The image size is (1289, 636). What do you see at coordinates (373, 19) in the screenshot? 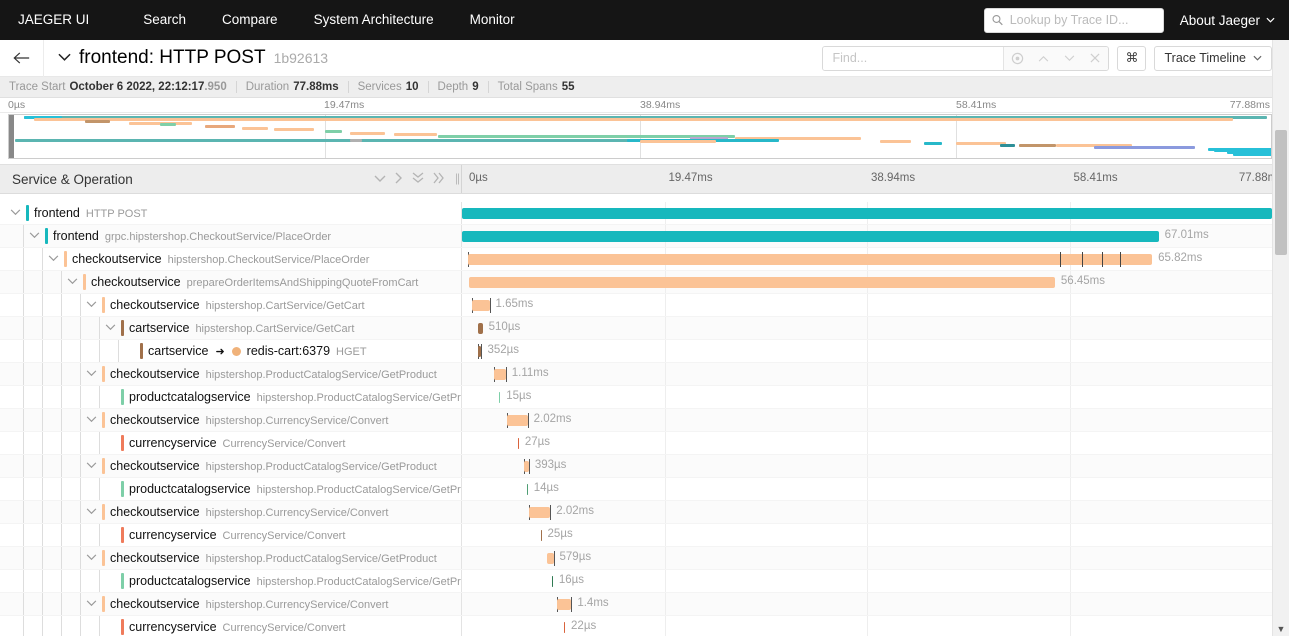
I see `nav-item-system-architecture: System Architecture` at bounding box center [373, 19].